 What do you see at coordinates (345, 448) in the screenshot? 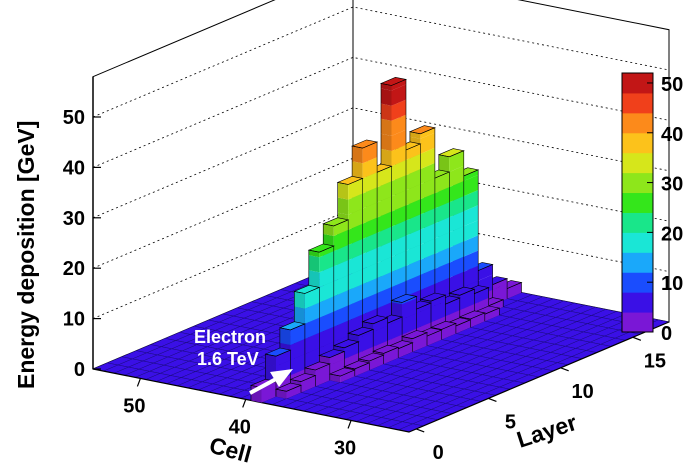
I see `cell-tick-label: 30` at bounding box center [345, 448].